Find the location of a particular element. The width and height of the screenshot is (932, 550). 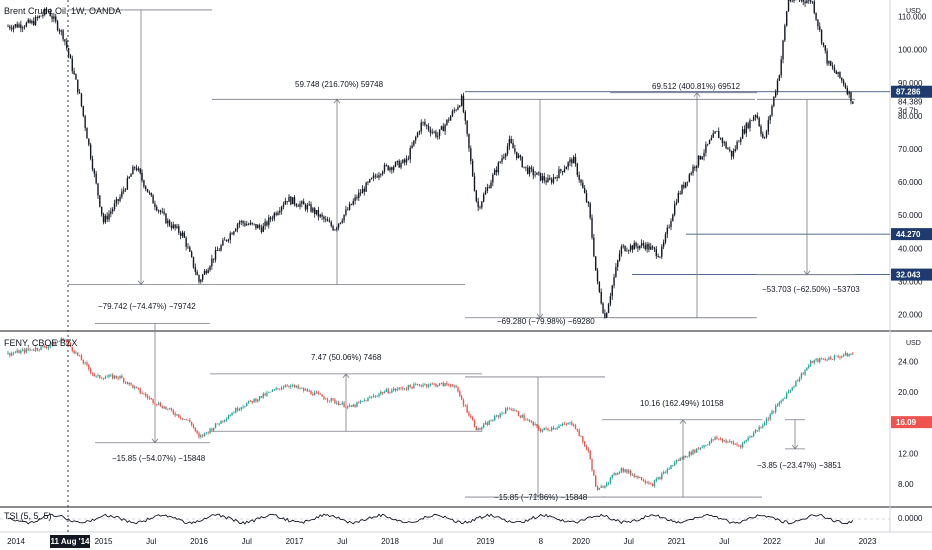

brent-countdown: 3d 7h is located at coordinates (908, 110).